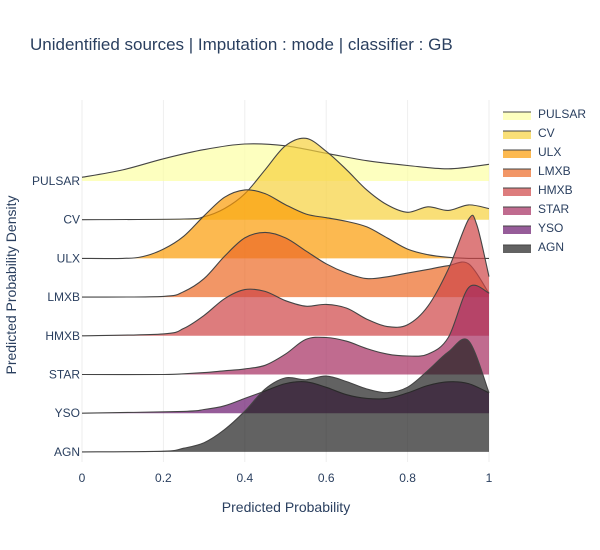 This screenshot has width=600, height=550. What do you see at coordinates (244, 478) in the screenshot?
I see `x-tick-0-4: 0.4` at bounding box center [244, 478].